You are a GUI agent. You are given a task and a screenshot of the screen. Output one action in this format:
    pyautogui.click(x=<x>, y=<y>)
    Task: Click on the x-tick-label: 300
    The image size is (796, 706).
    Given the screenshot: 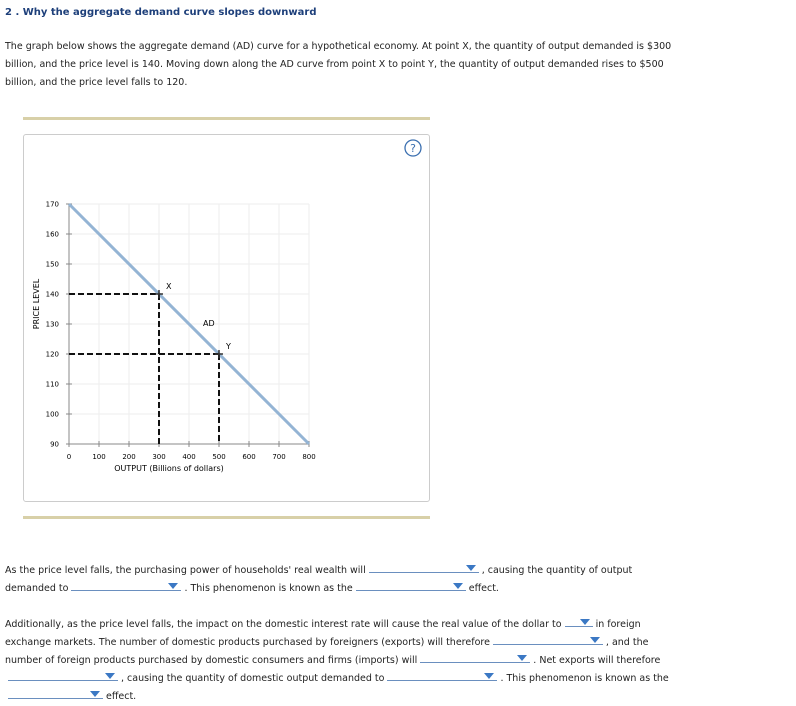 What is the action you would take?
    pyautogui.click(x=158, y=457)
    